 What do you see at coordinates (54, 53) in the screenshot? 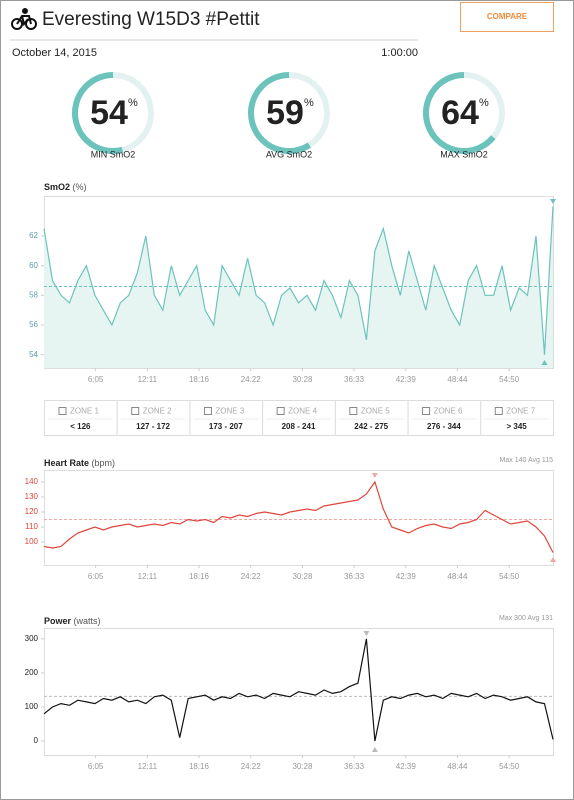
I see `ride-date: October 14, 2015` at bounding box center [54, 53].